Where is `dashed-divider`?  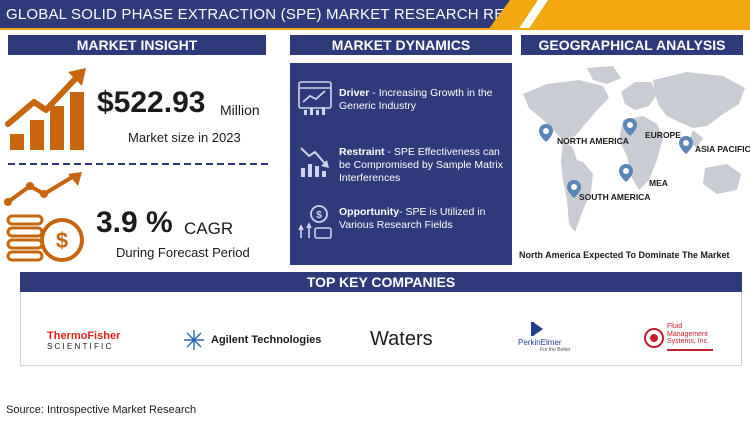
dashed-divider is located at coordinates (139, 164).